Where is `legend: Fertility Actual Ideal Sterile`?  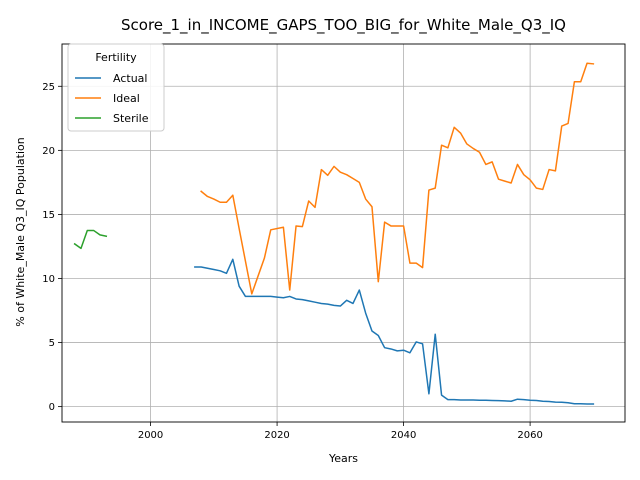
legend: Fertility Actual Ideal Sterile is located at coordinates (116, 87).